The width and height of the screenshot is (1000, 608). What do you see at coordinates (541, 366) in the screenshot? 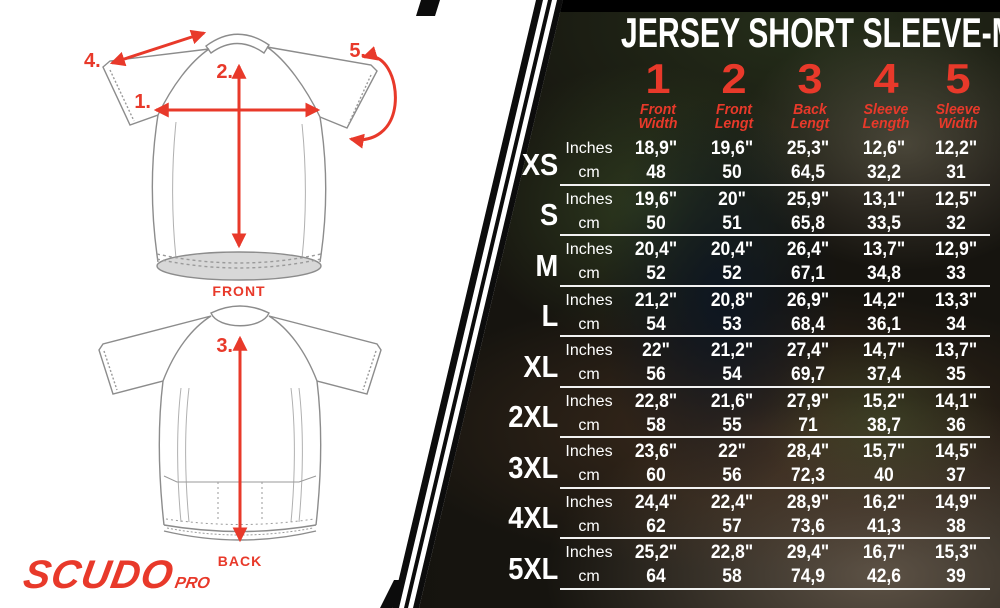
I see `size-label: XL` at bounding box center [541, 366].